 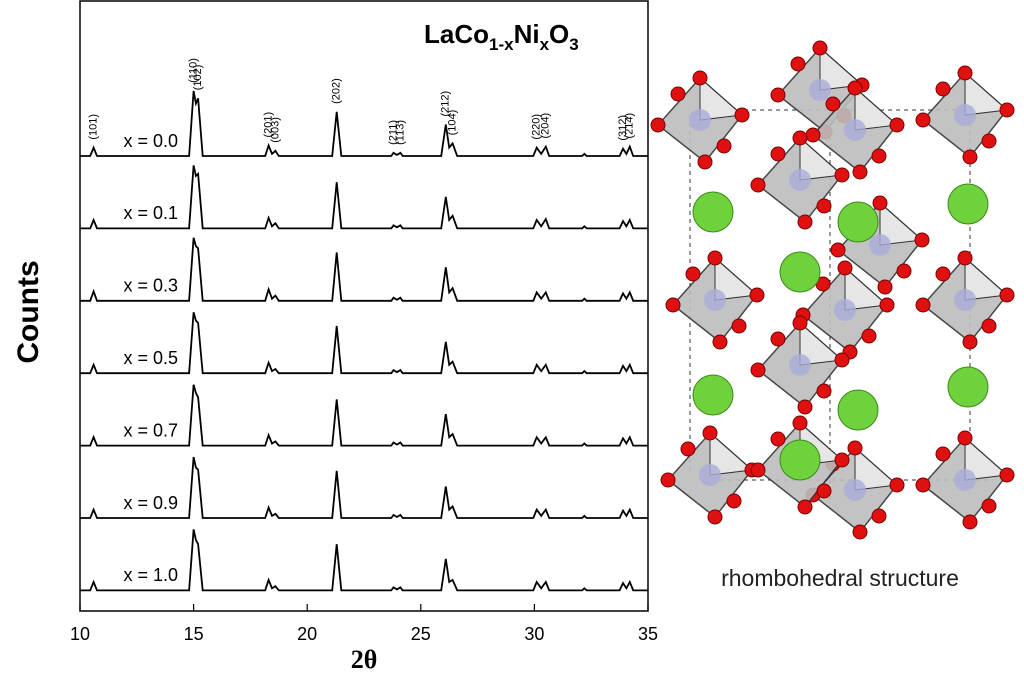 I want to click on y-axis-label: Counts, so click(x=28, y=311).